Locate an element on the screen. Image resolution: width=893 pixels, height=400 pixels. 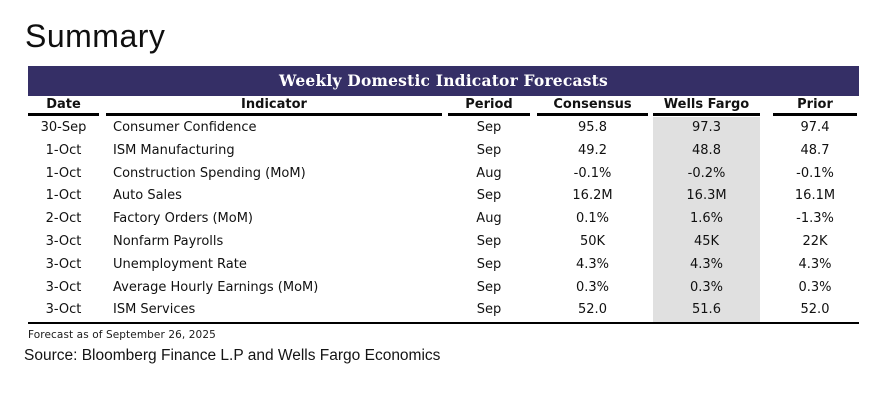
cell-wells_fargo: 1.6% is located at coordinates (706, 219).